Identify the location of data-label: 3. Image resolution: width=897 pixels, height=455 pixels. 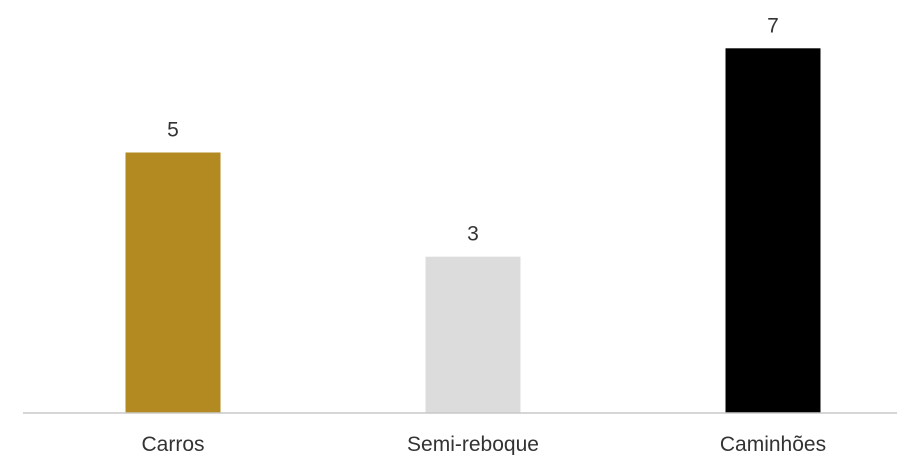
(473, 234).